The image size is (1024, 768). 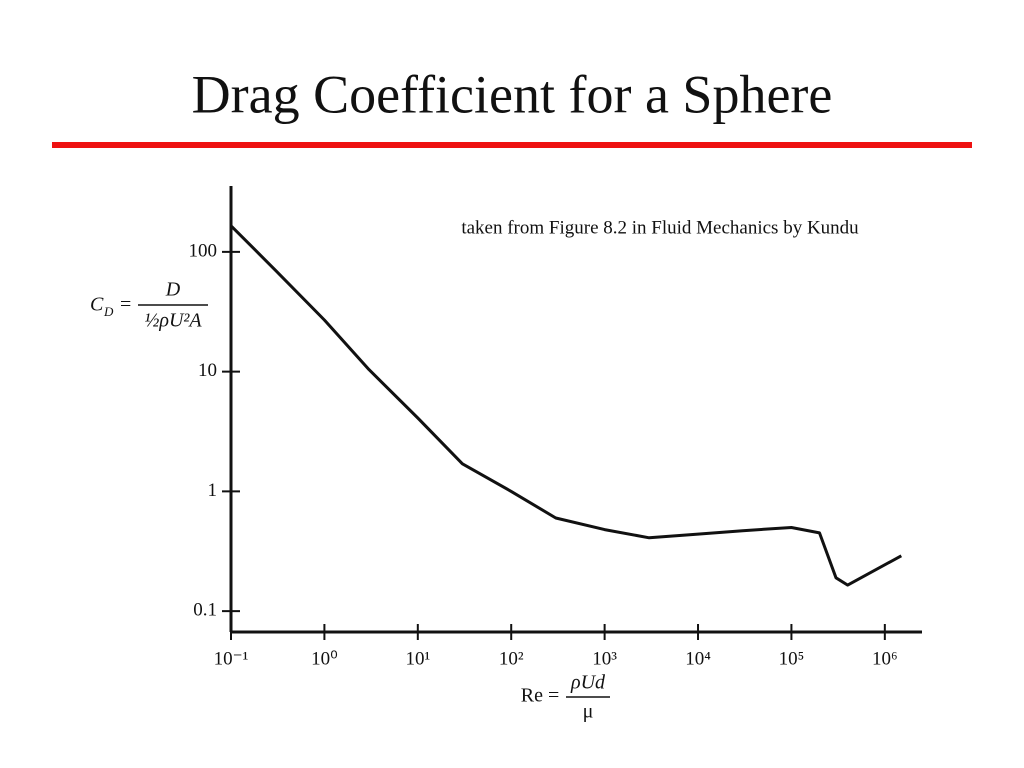 What do you see at coordinates (588, 712) in the screenshot?
I see `x-label-denominator: μ` at bounding box center [588, 712].